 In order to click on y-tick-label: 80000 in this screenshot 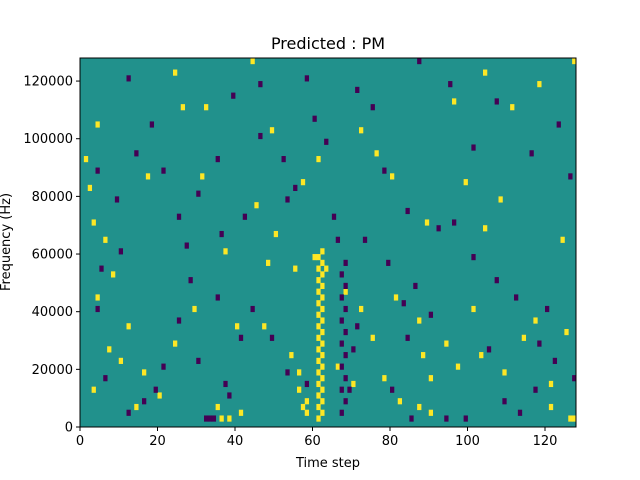, I will do `click(52, 197)`.